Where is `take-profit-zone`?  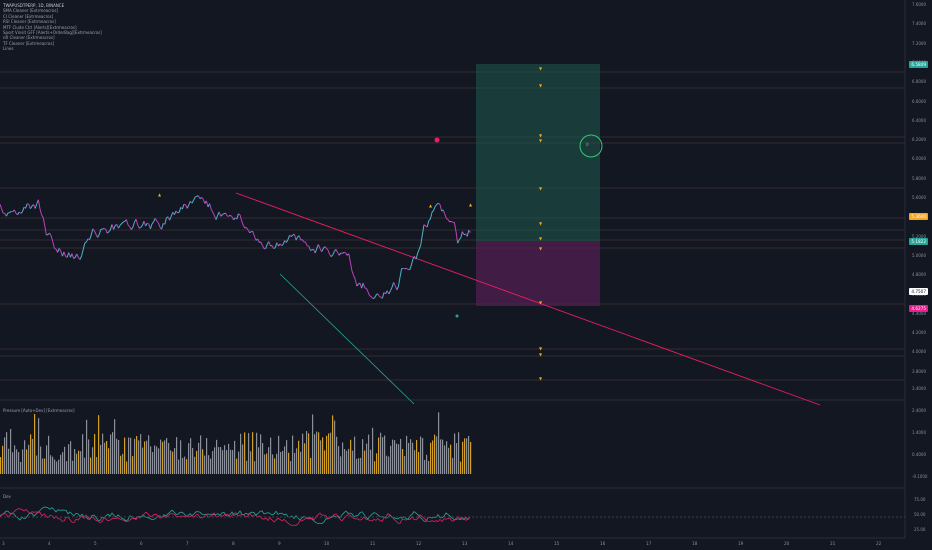
take-profit-zone is located at coordinates (538, 152).